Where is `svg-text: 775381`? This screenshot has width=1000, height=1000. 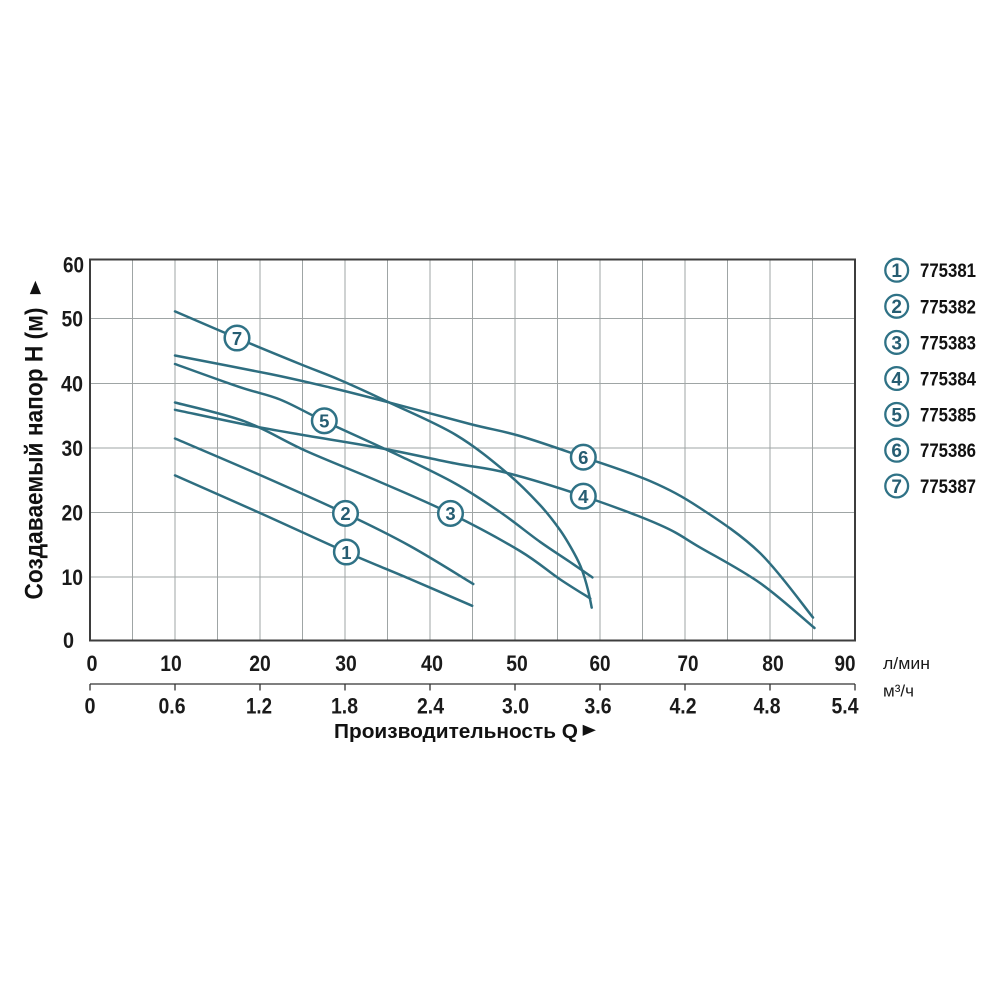 svg-text: 775381 is located at coordinates (948, 271).